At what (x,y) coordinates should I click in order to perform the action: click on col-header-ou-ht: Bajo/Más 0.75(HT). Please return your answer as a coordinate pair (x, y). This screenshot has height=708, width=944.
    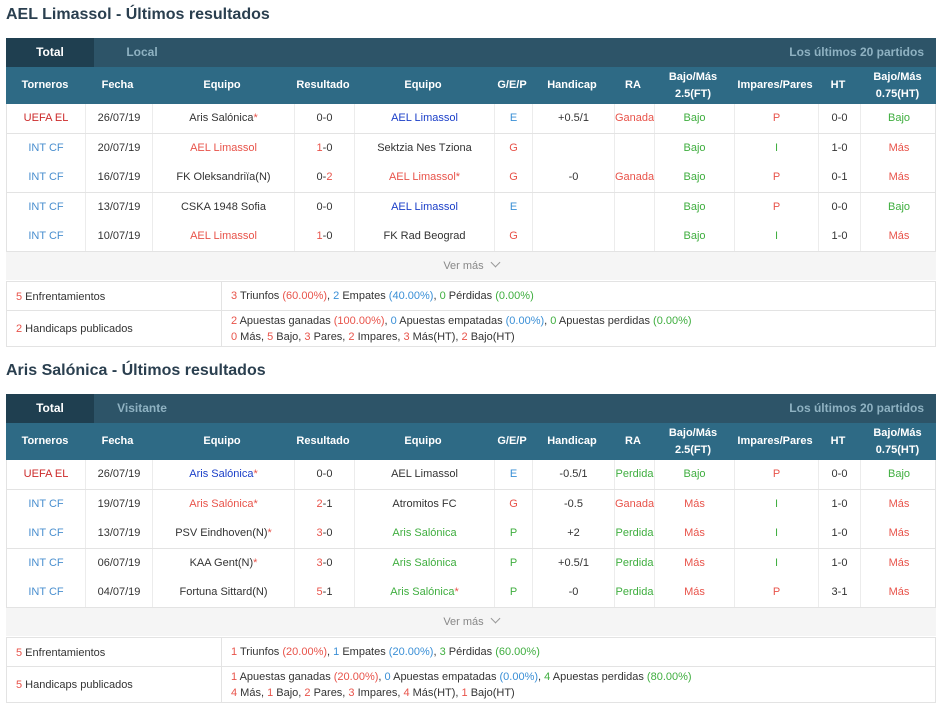
    Looking at the image, I should click on (897, 441).